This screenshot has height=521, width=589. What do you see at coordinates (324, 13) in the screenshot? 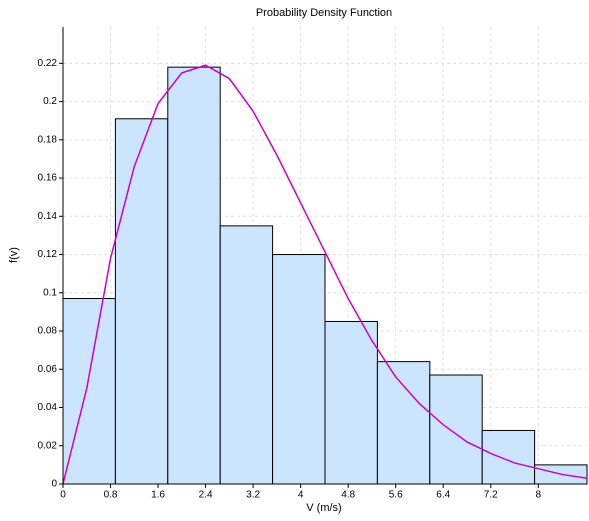
I see `chart-title: Probability Density Function` at bounding box center [324, 13].